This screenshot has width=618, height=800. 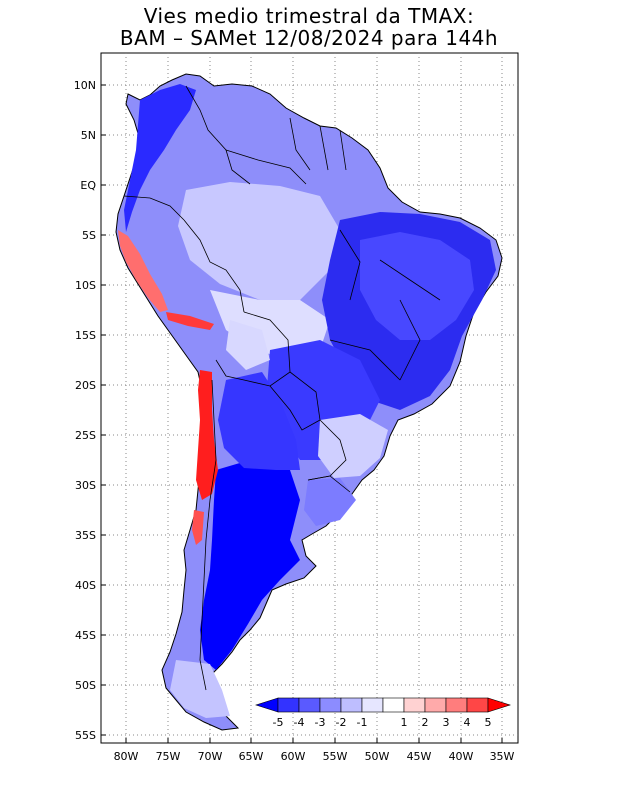 What do you see at coordinates (160, 158) in the screenshot?
I see `andes-blue-zone` at bounding box center [160, 158].